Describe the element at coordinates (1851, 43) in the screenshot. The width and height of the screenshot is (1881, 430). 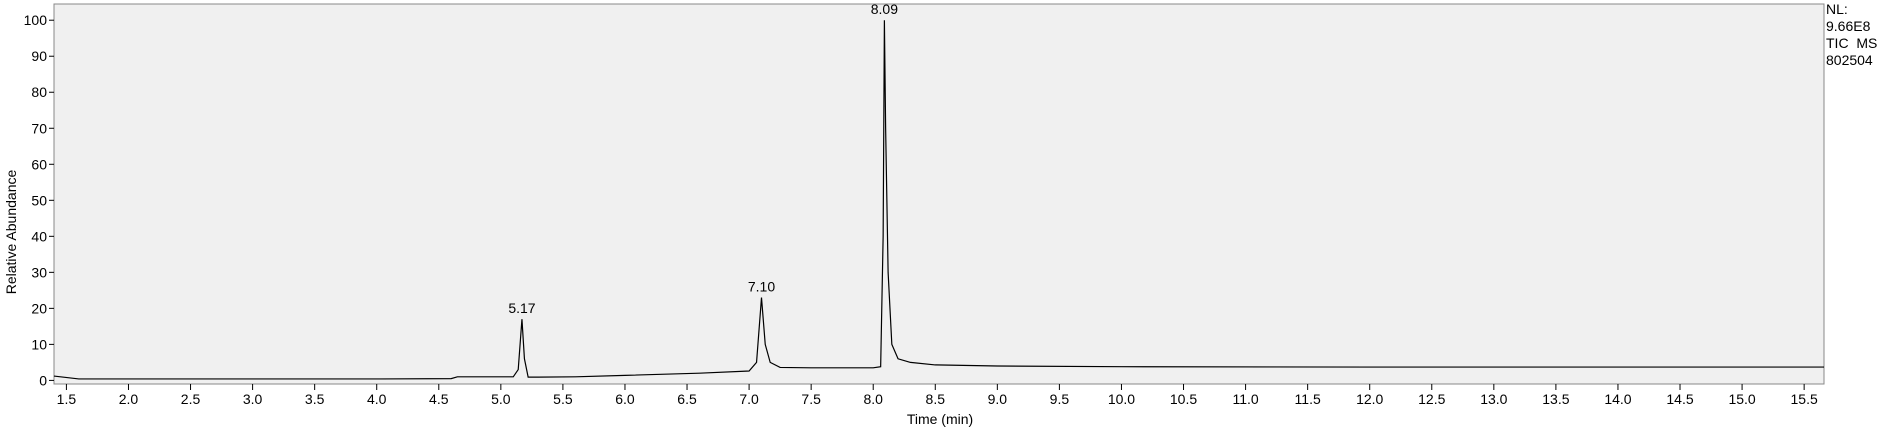
I see `info-text: TIC MS` at that location.